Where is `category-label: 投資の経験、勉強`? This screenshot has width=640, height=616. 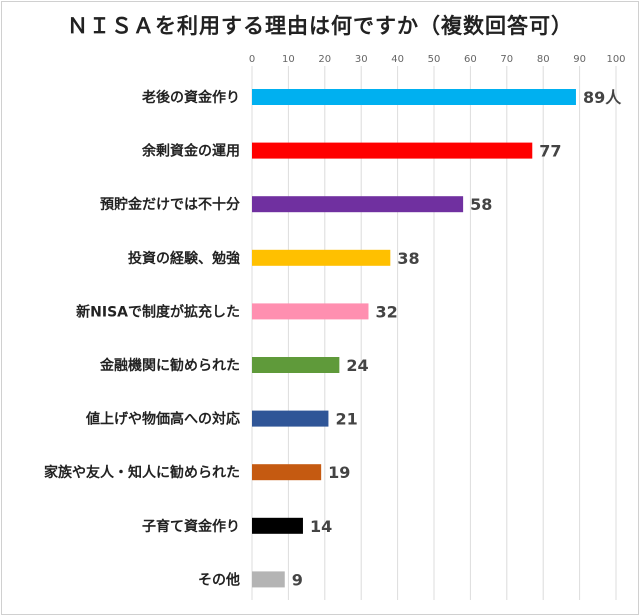 category-label: 投資の経験、勉強 is located at coordinates (184, 258).